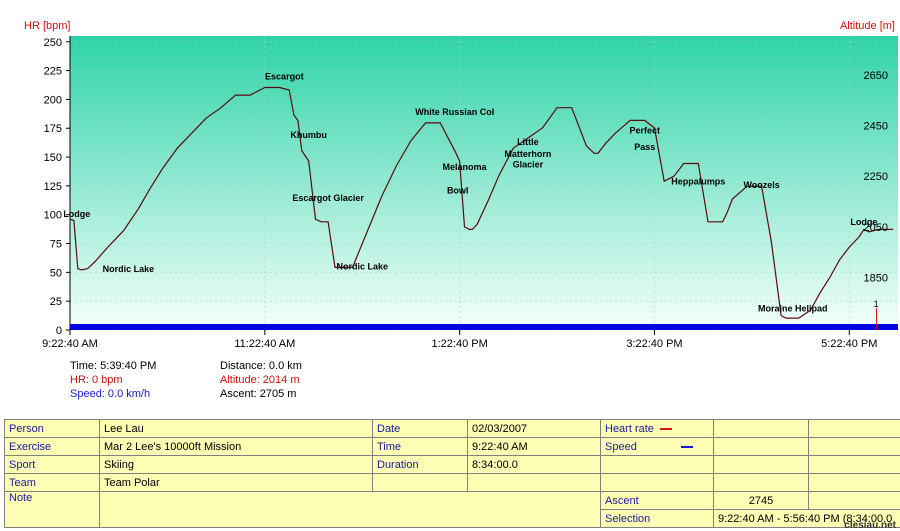  What do you see at coordinates (53, 129) in the screenshot?
I see `hr-tick-label: 175` at bounding box center [53, 129].